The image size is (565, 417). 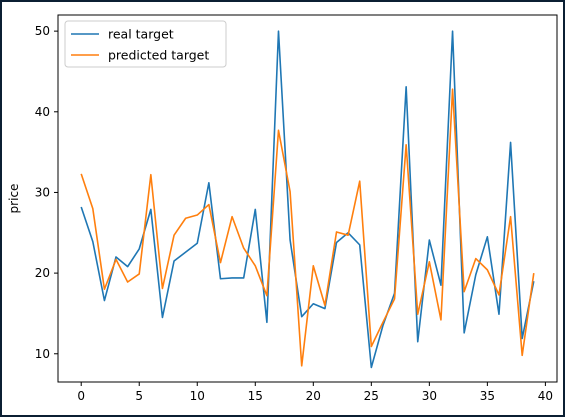 I want to click on x-tick-label: 30, so click(x=429, y=396).